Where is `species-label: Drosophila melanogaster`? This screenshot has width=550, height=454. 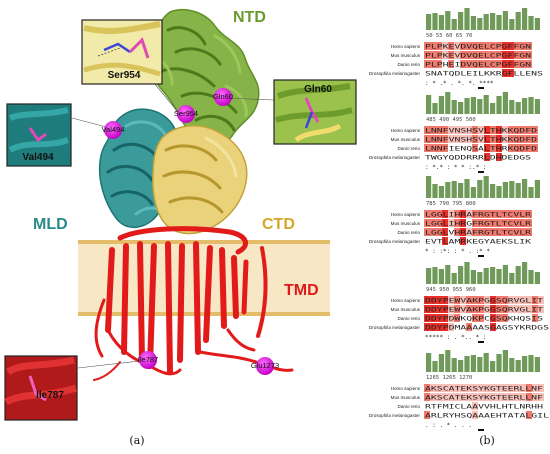 species-label: Drosophila melanogaster is located at coordinates (395, 415).